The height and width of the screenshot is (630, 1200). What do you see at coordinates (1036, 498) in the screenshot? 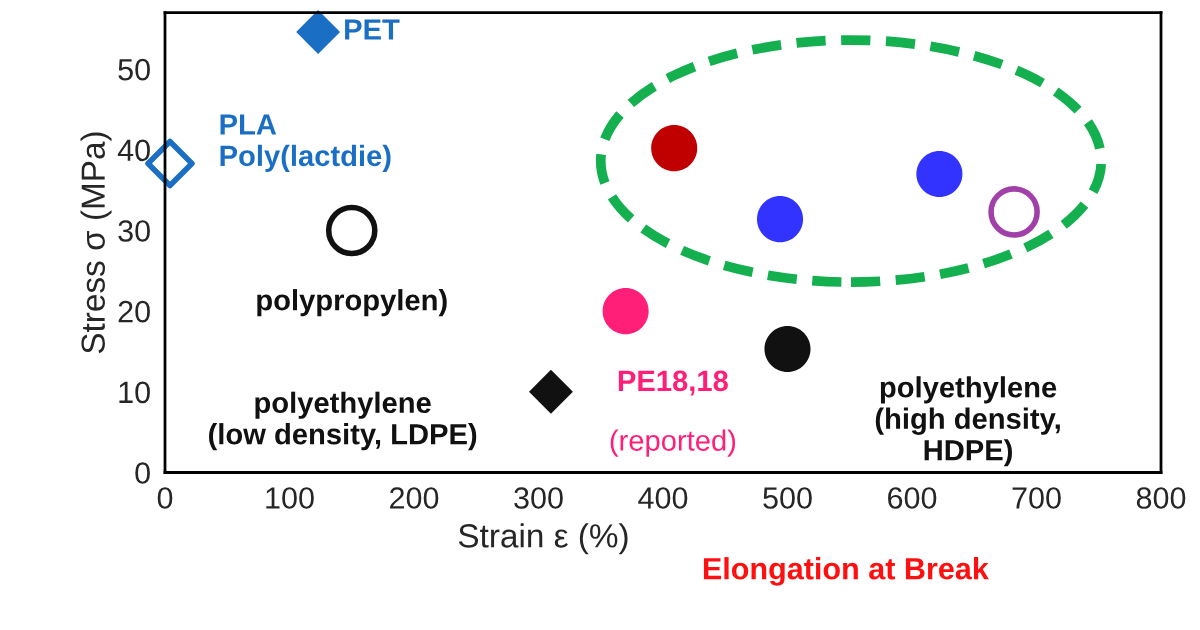
I see `x-tick-label: 700` at bounding box center [1036, 498].